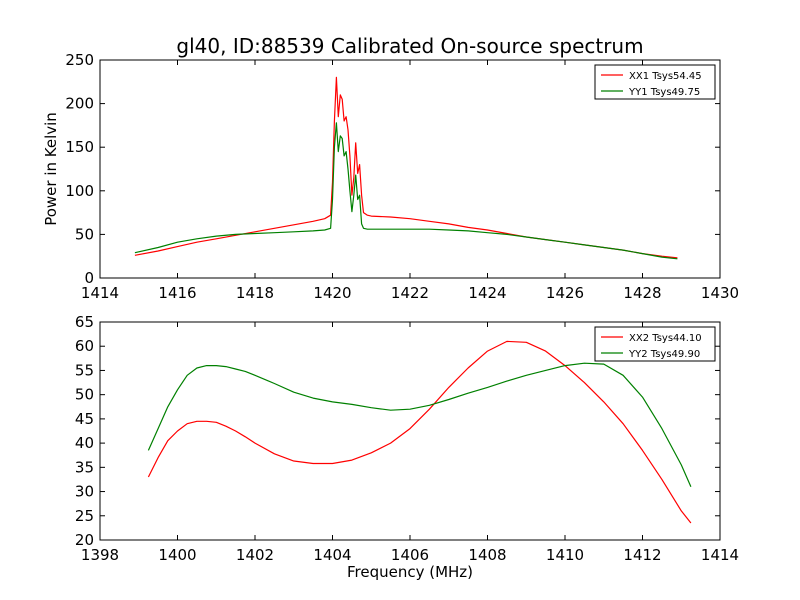 The image size is (800, 600). What do you see at coordinates (79, 104) in the screenshot?
I see `y-tick-label: 200` at bounding box center [79, 104].